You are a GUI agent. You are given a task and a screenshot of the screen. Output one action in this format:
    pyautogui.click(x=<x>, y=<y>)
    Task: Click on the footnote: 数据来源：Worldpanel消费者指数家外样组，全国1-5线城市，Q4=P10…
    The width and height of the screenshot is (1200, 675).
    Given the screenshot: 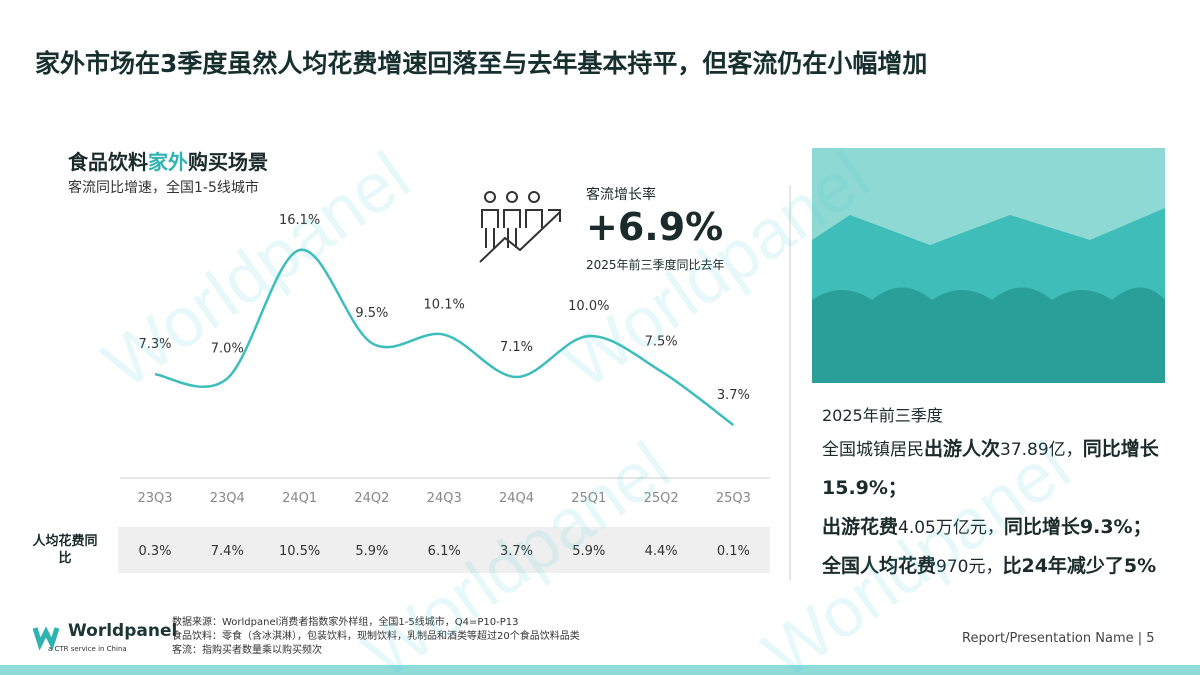 What is the action you would take?
    pyautogui.click(x=345, y=622)
    